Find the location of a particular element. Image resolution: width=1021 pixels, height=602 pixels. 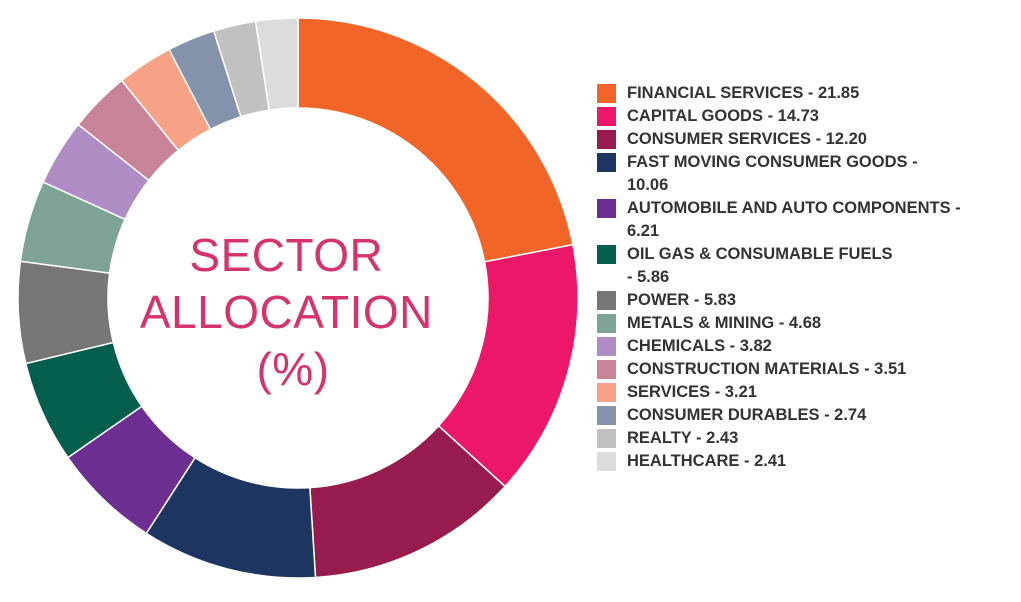

chart-title-line-3: (%) is located at coordinates (292, 369).